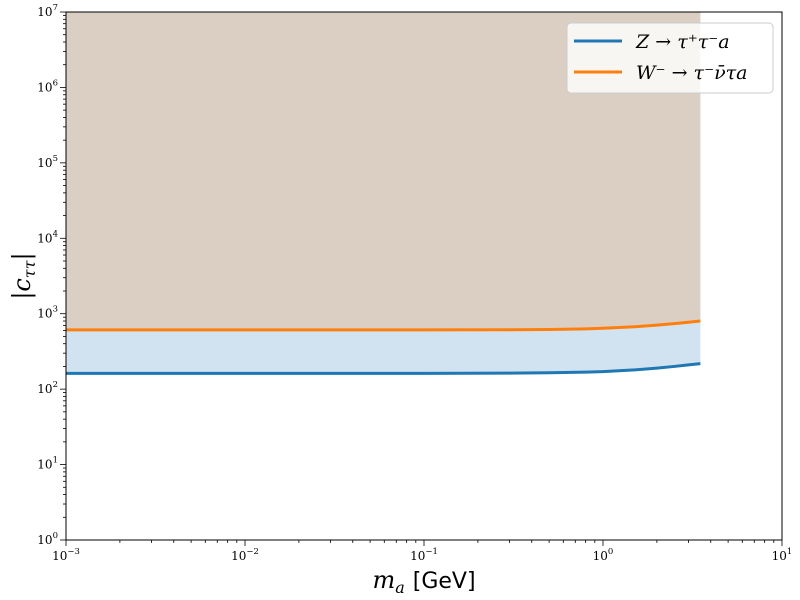 The image size is (800, 600). Describe the element at coordinates (47, 539) in the screenshot. I see `y-tick-label: 10⁰` at that location.